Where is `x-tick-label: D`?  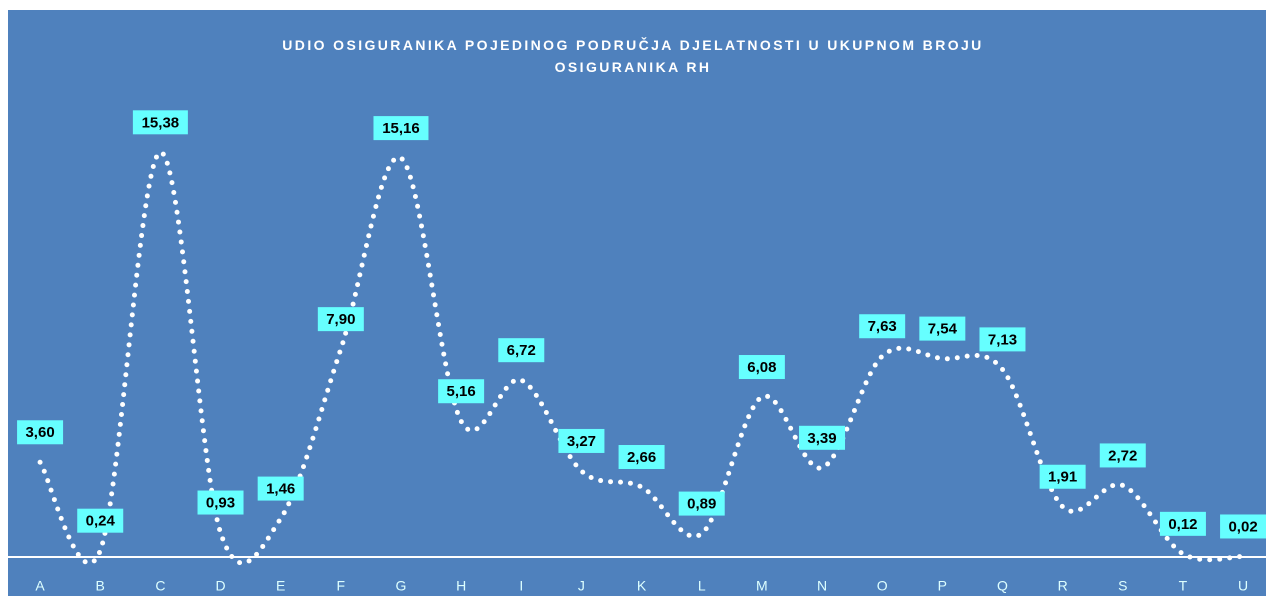 x-tick-label: D is located at coordinates (220, 586).